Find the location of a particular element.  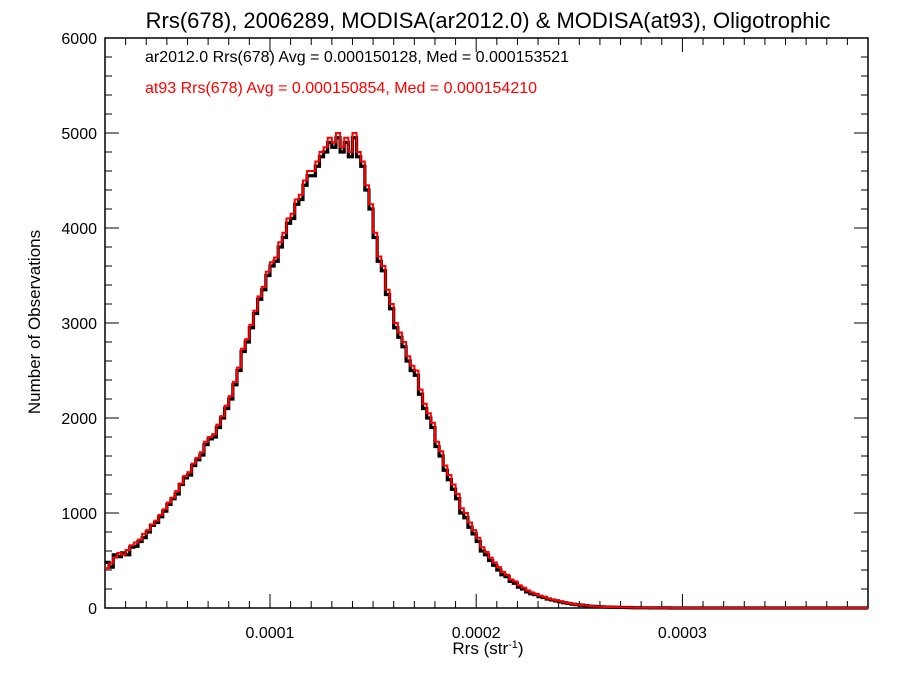

y-tick-label: 5000 is located at coordinates (79, 134).